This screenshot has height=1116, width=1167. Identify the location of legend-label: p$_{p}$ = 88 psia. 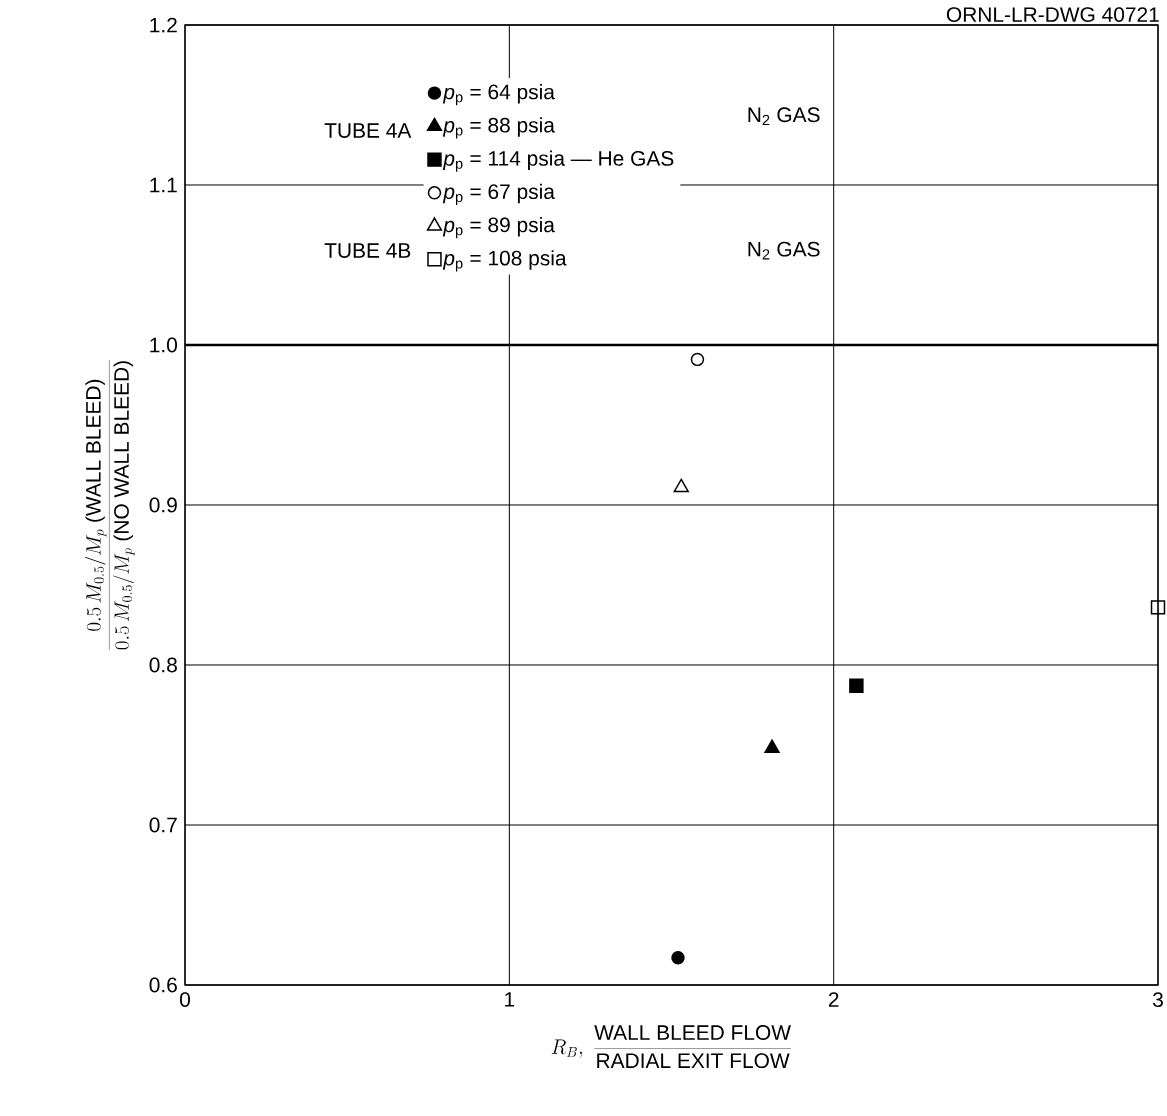
(498, 128).